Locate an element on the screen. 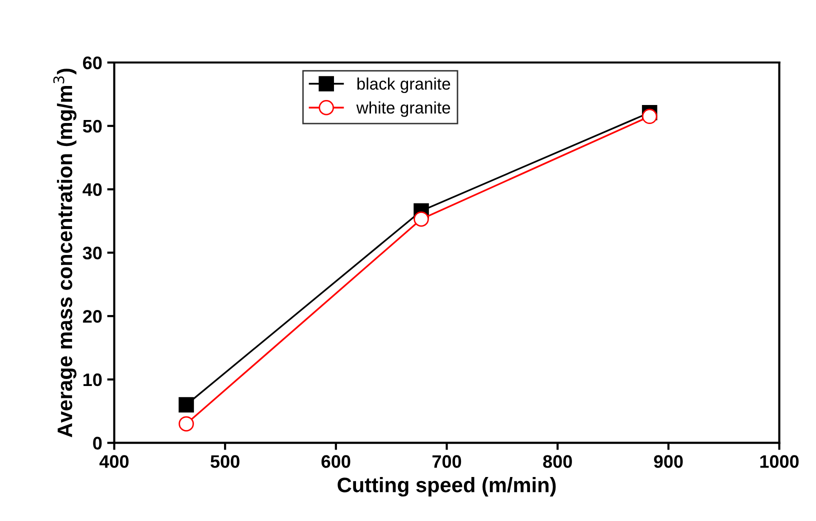 The width and height of the screenshot is (816, 521). x-tick-label: 900 is located at coordinates (668, 461).